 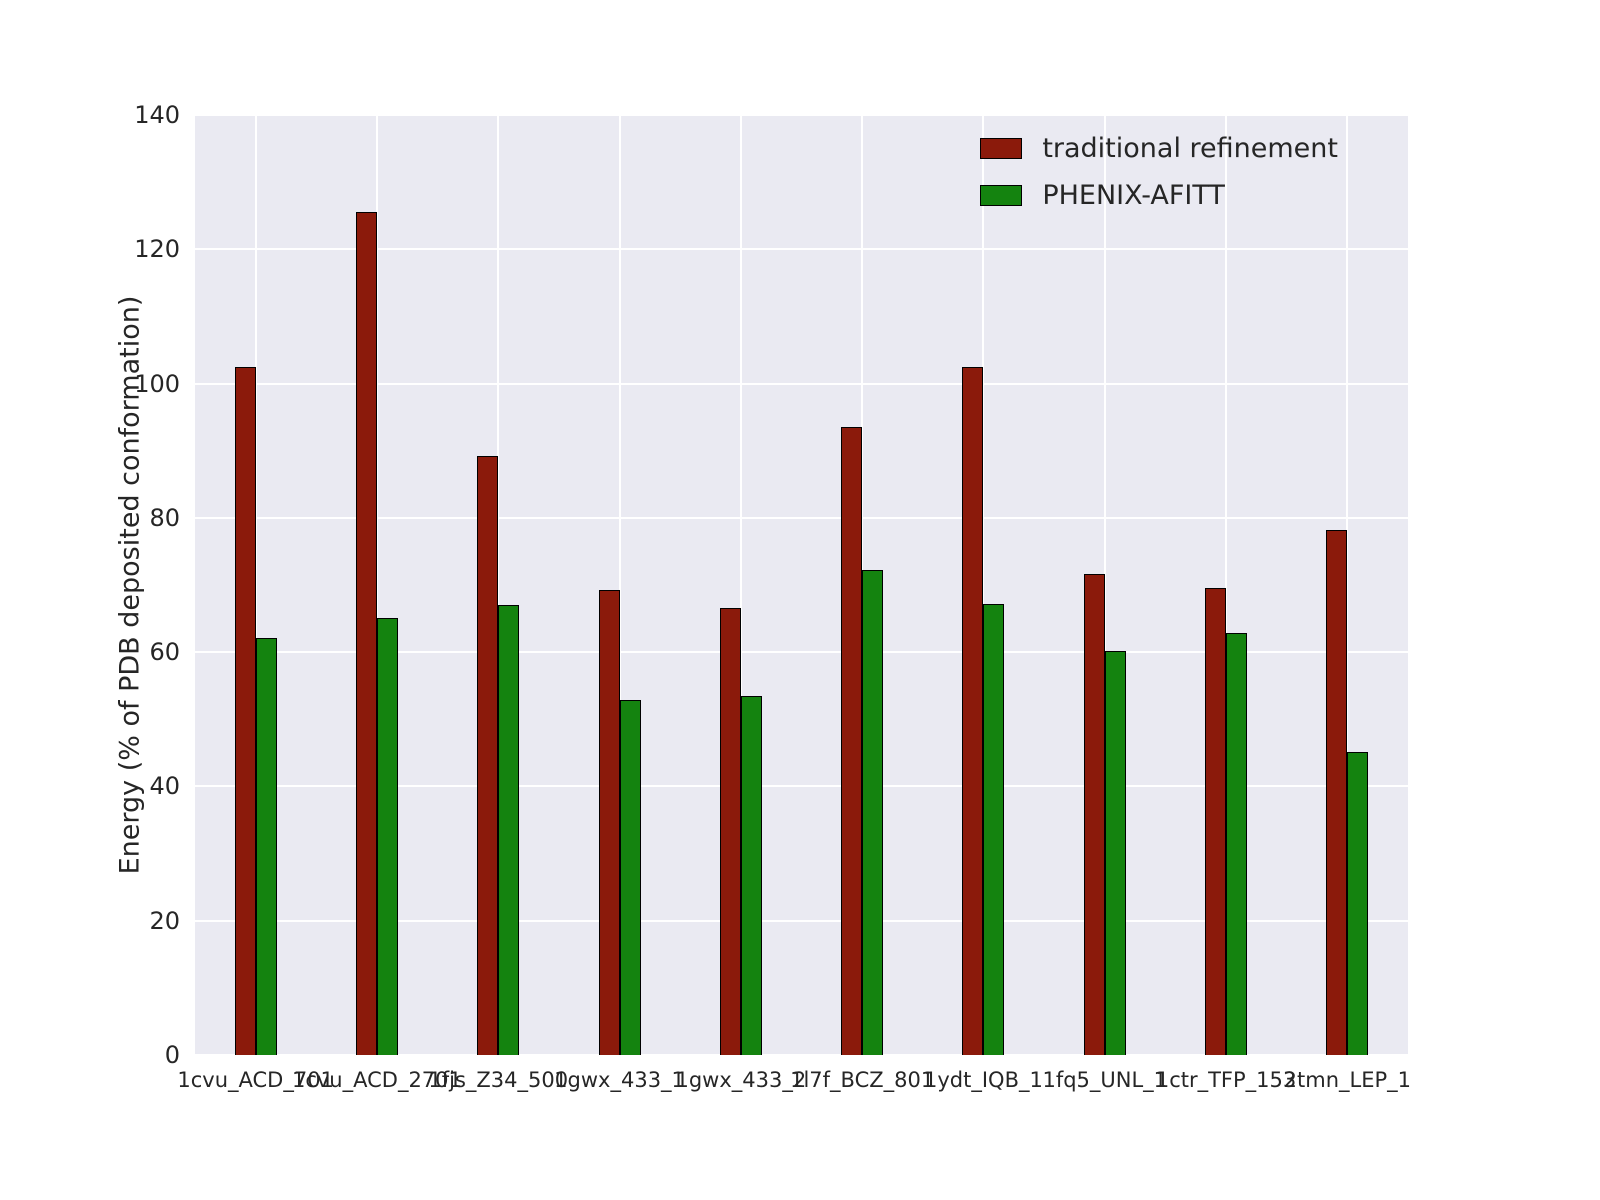 What do you see at coordinates (862, 1080) in the screenshot?
I see `x-tick-label-1l7f_BCZ_801: 1l7f_BCZ_801` at bounding box center [862, 1080].